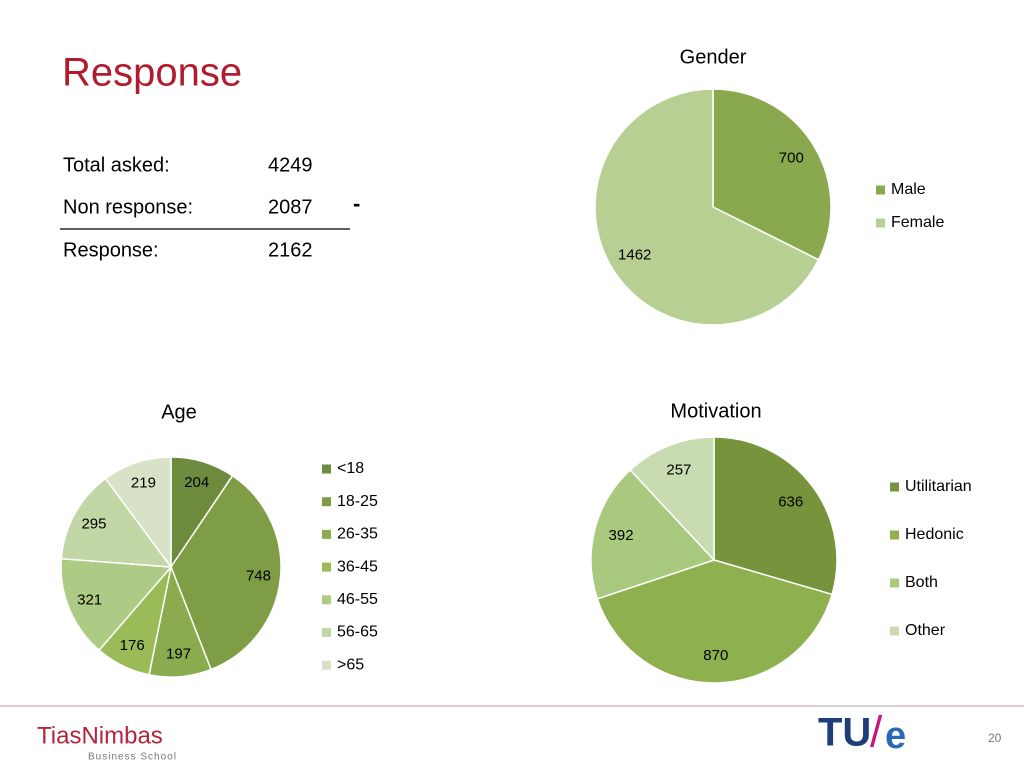  Describe the element at coordinates (791, 158) in the screenshot. I see `data-label: 700` at that location.